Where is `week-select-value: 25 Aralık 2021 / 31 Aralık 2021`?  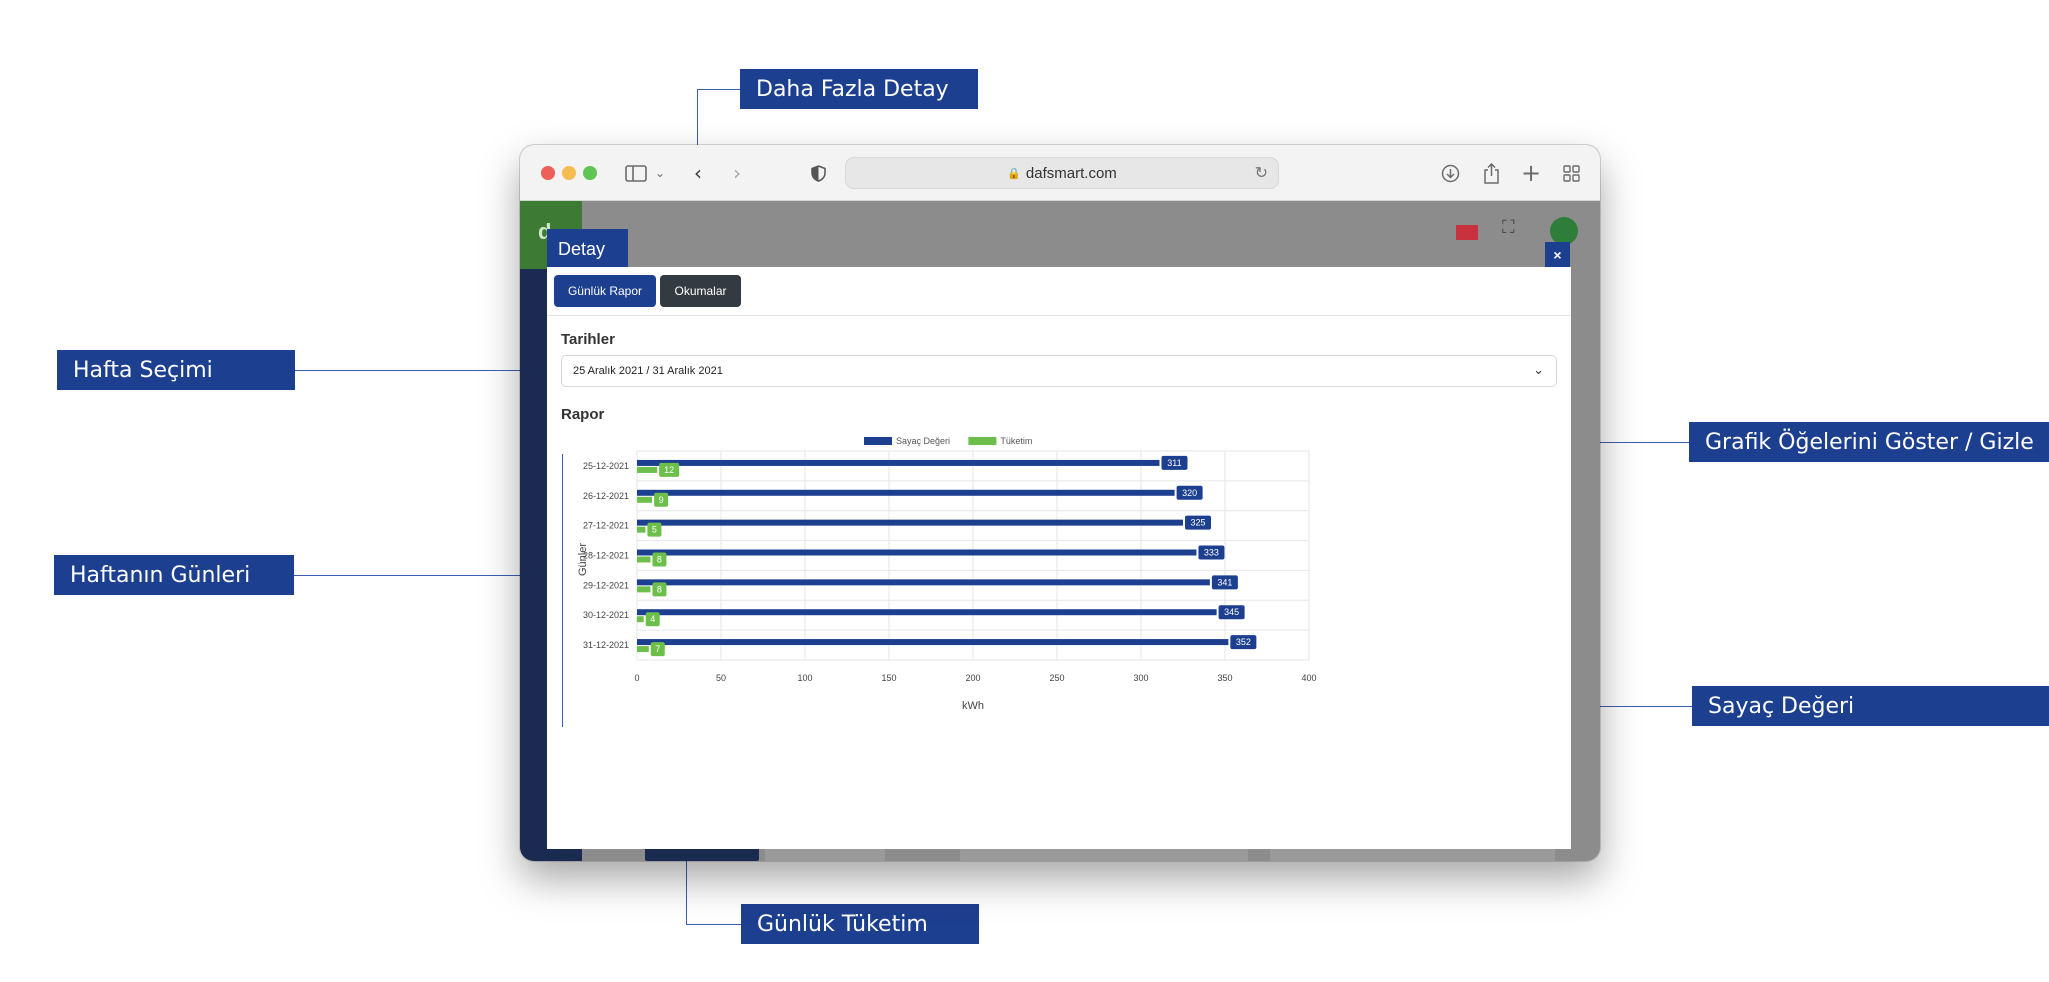
week-select-value: 25 Aralık 2021 / 31 Aralık 2021 is located at coordinates (648, 371).